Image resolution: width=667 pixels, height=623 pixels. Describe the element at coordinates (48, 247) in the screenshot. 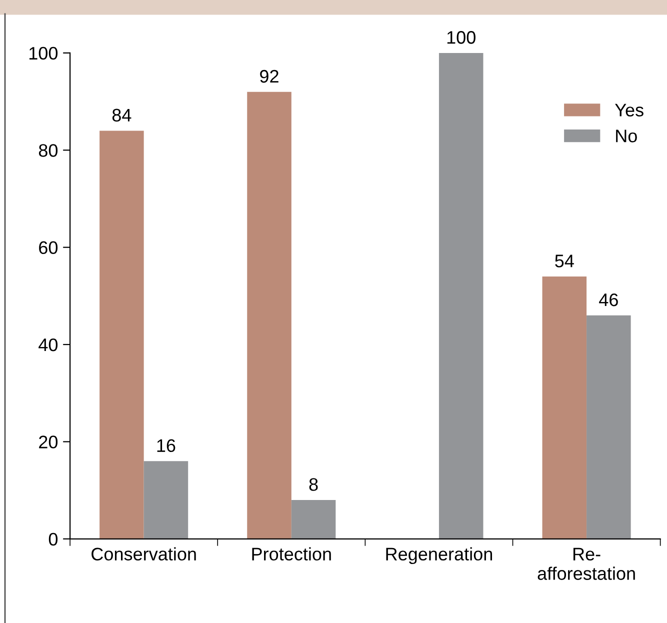

I see `y-tick-label: 60` at that location.